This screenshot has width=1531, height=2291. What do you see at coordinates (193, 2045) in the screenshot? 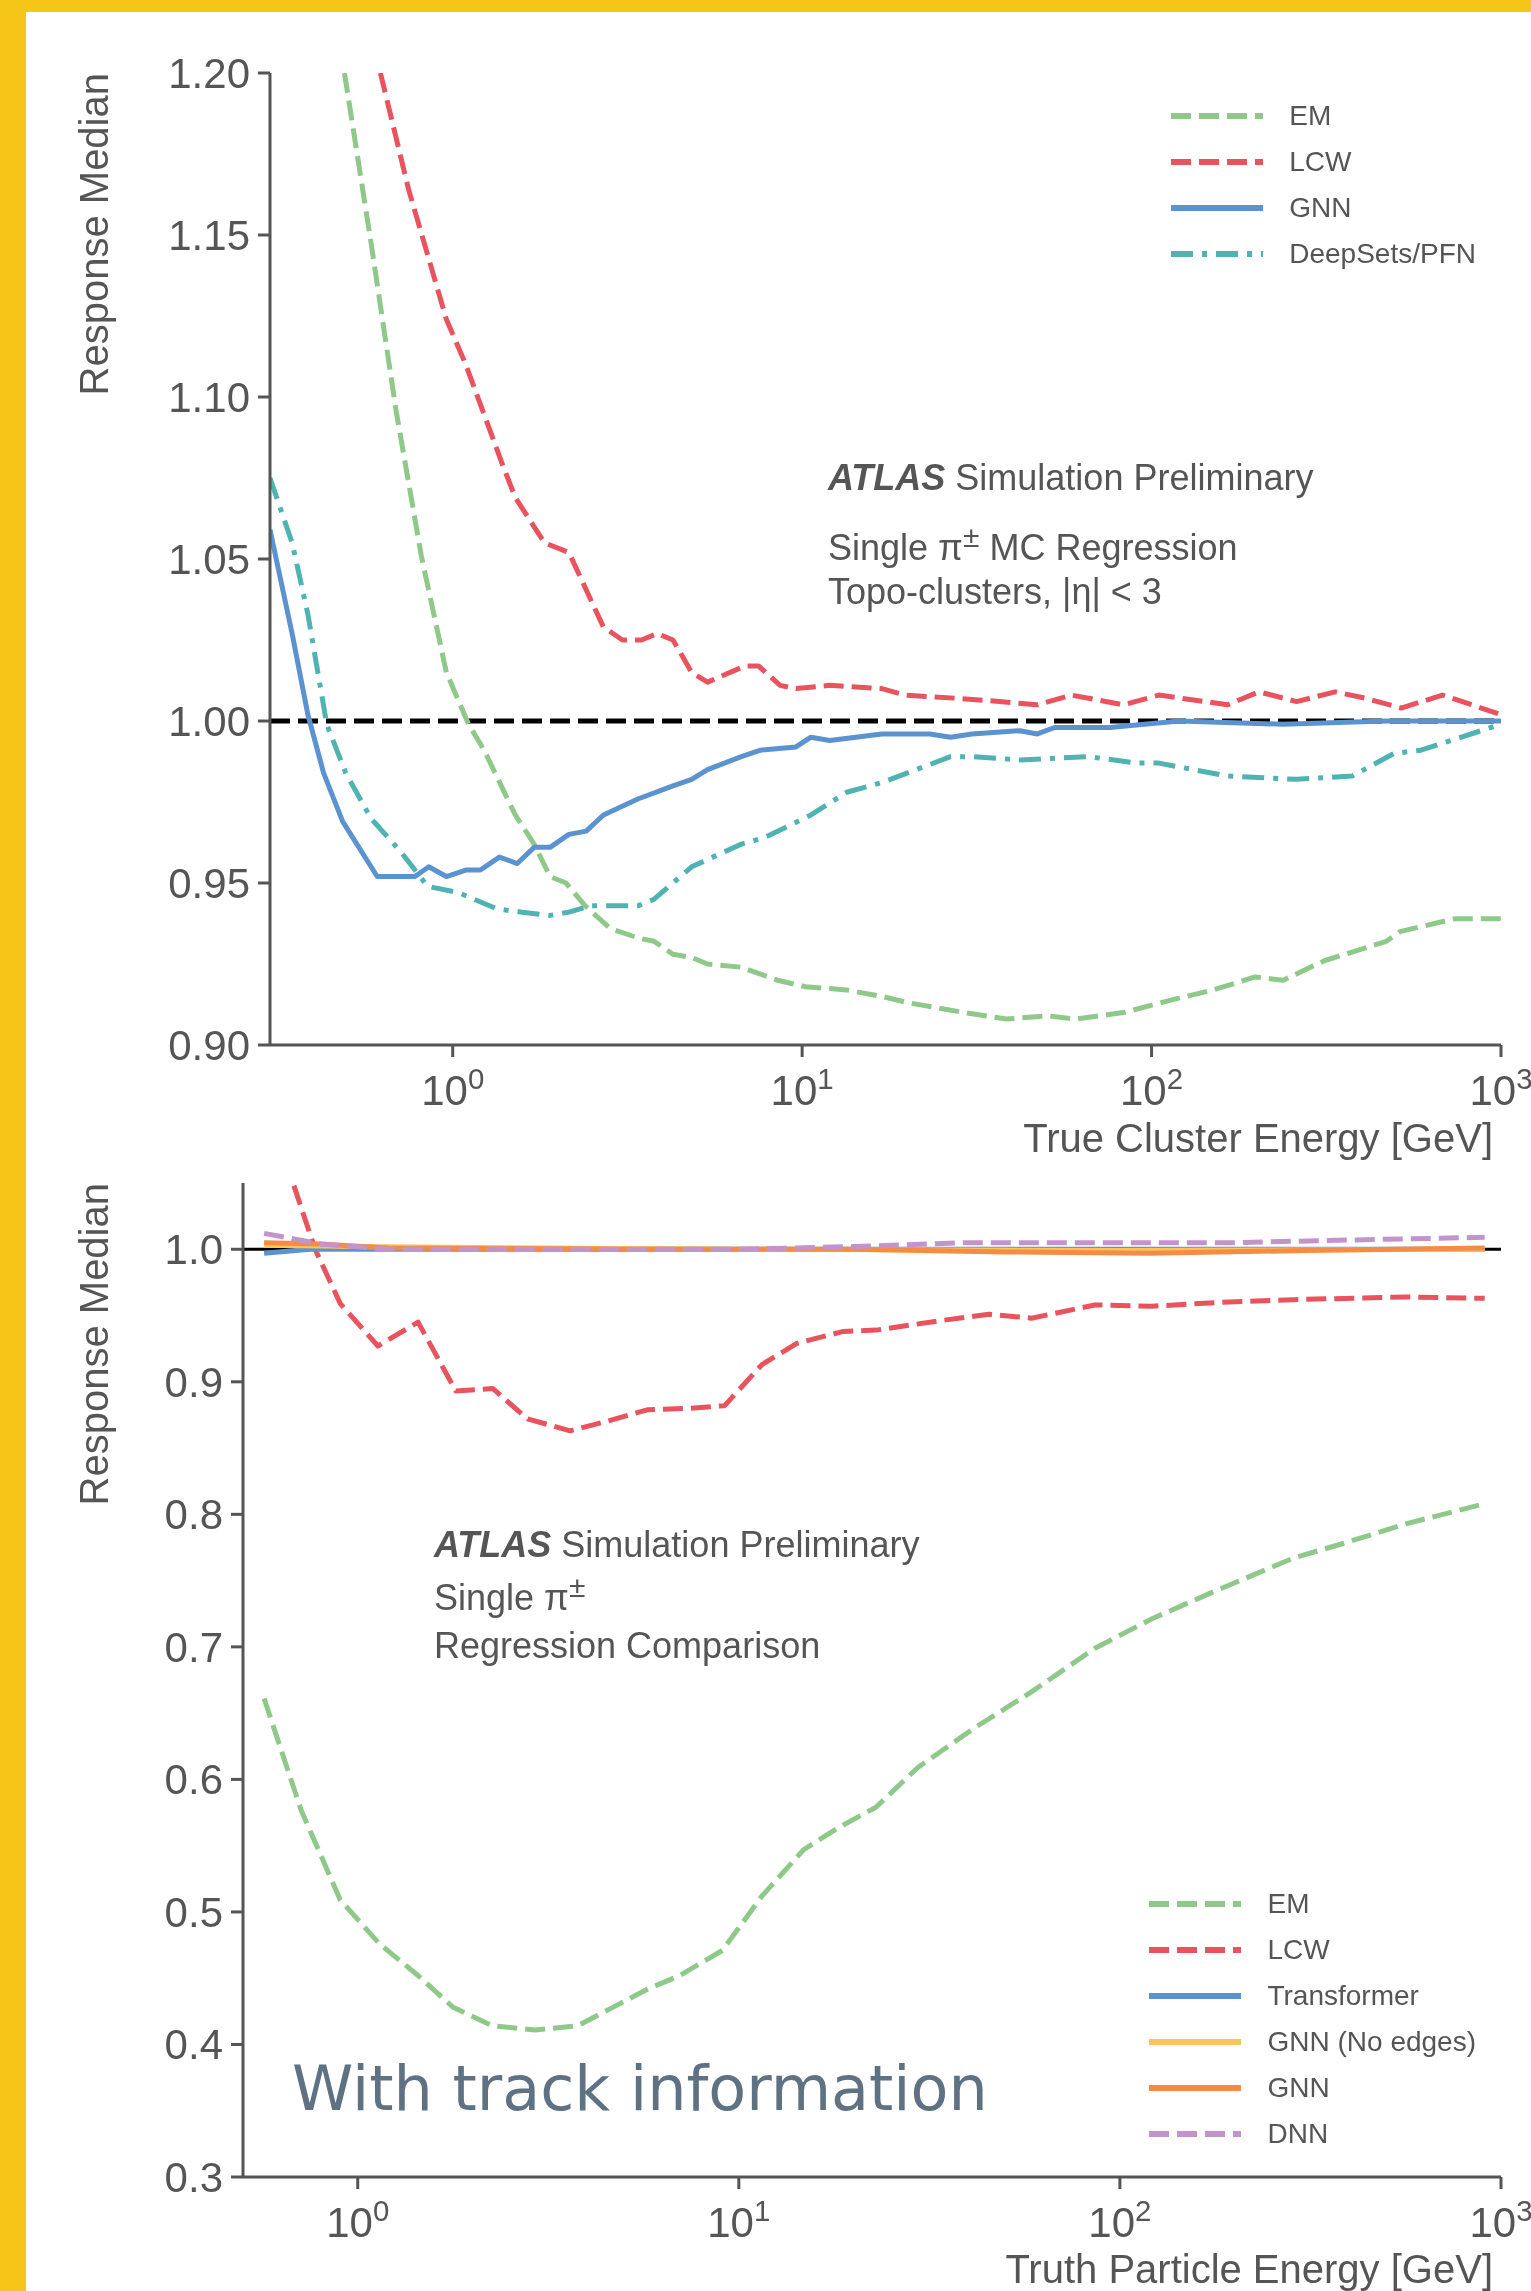
I see `y-tick-label: 0.4` at bounding box center [193, 2045].